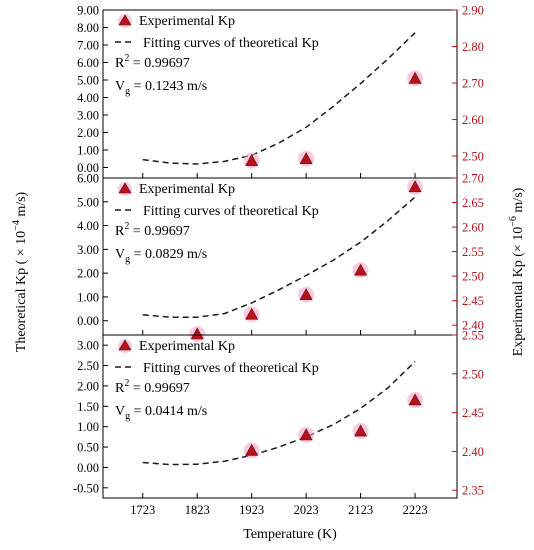 Image resolution: width=534 pixels, height=550 pixels. I want to click on left-tick-label: 9.00, so click(88, 11).